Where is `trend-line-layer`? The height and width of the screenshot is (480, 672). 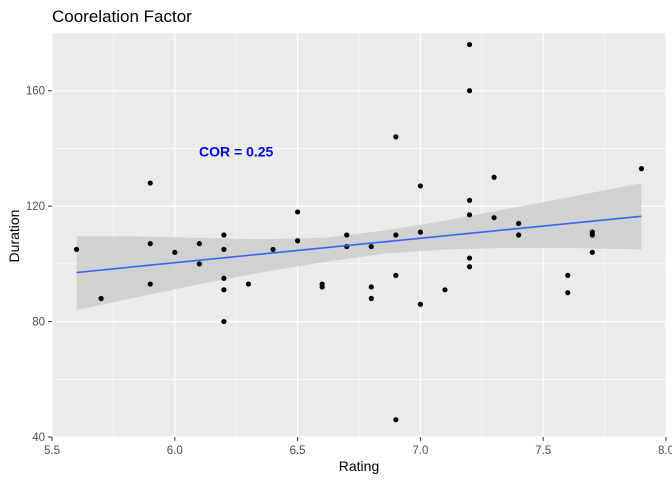 trend-line-layer is located at coordinates (359, 244).